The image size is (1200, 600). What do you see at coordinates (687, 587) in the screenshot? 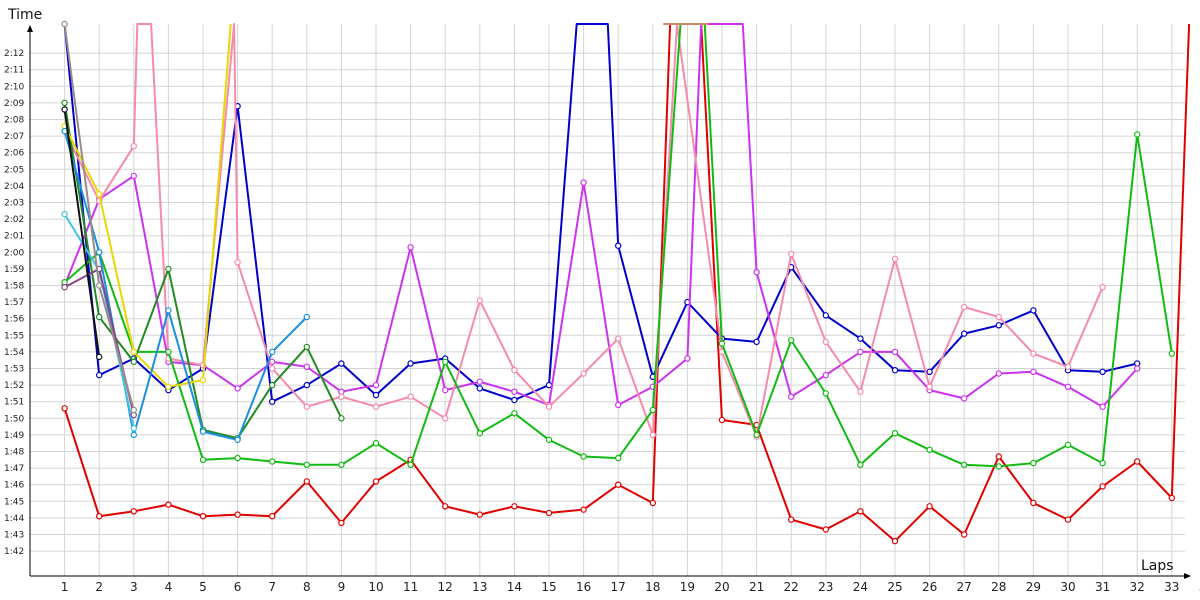
I see `x-tick-label: 19` at bounding box center [687, 587].